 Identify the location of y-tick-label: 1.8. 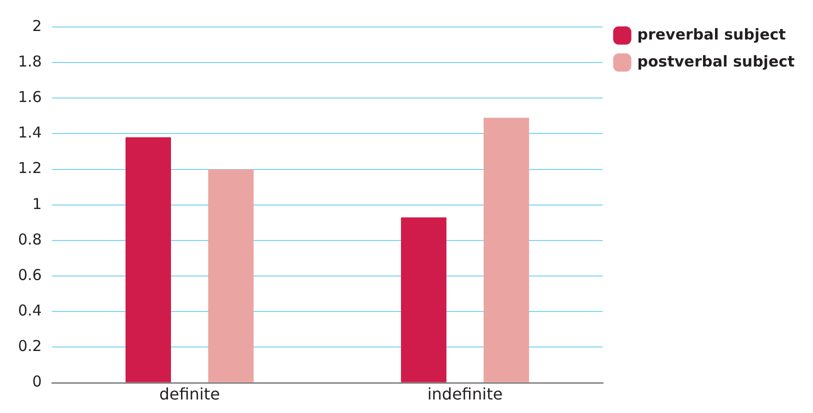
(30, 61).